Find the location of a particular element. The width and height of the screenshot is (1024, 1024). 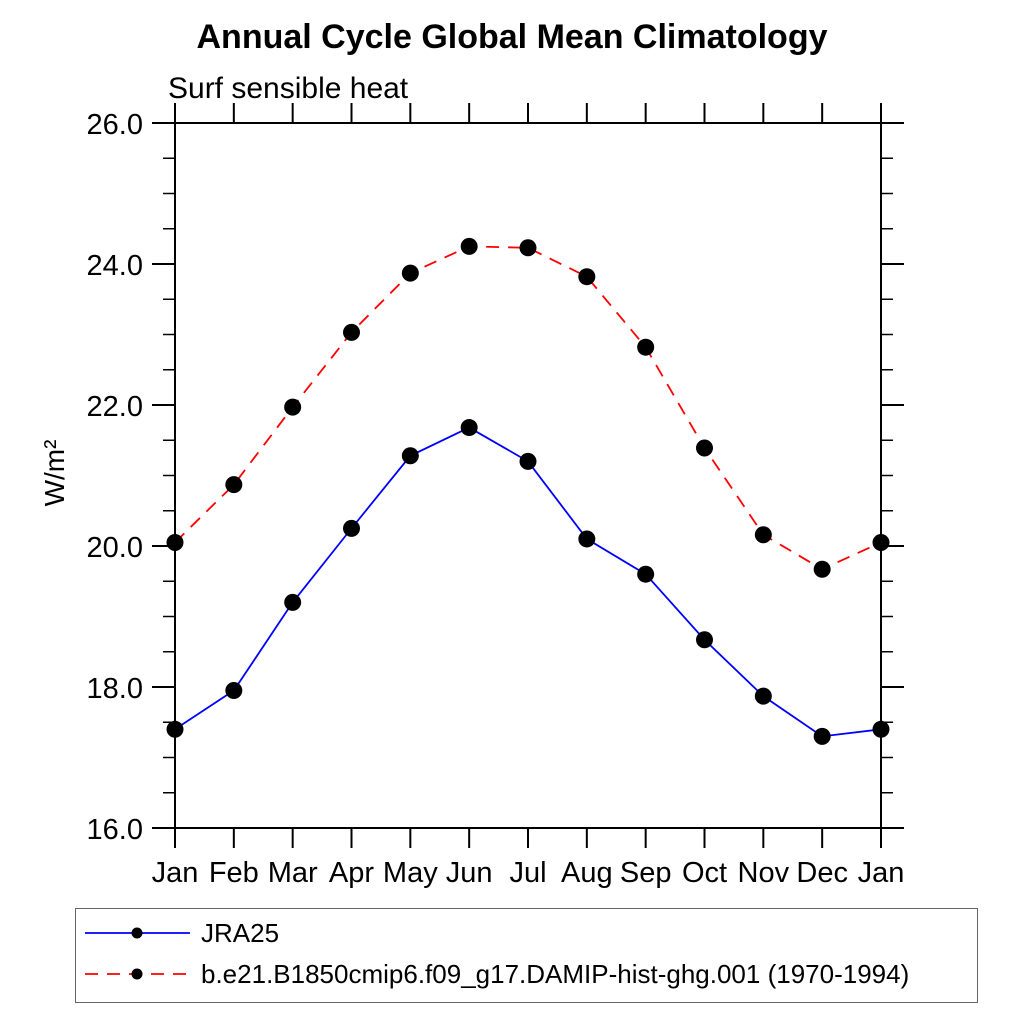

legend-line-sample-dashed is located at coordinates (137, 974).